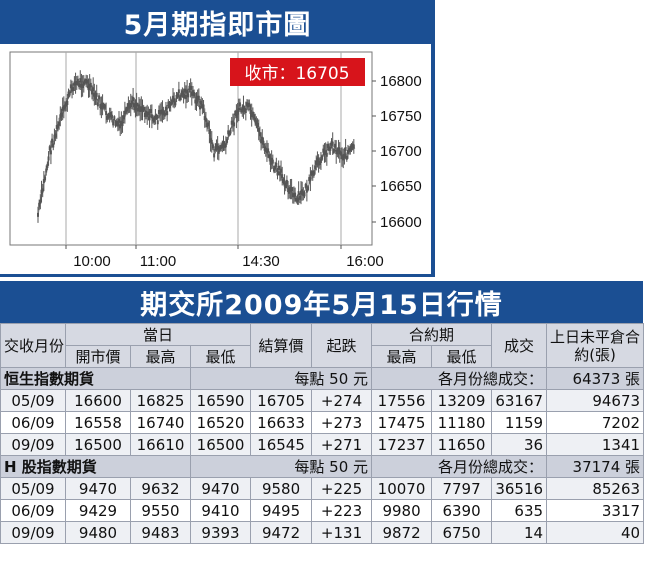  What do you see at coordinates (342, 510) in the screenshot?
I see `table-cell: +223` at bounding box center [342, 510].